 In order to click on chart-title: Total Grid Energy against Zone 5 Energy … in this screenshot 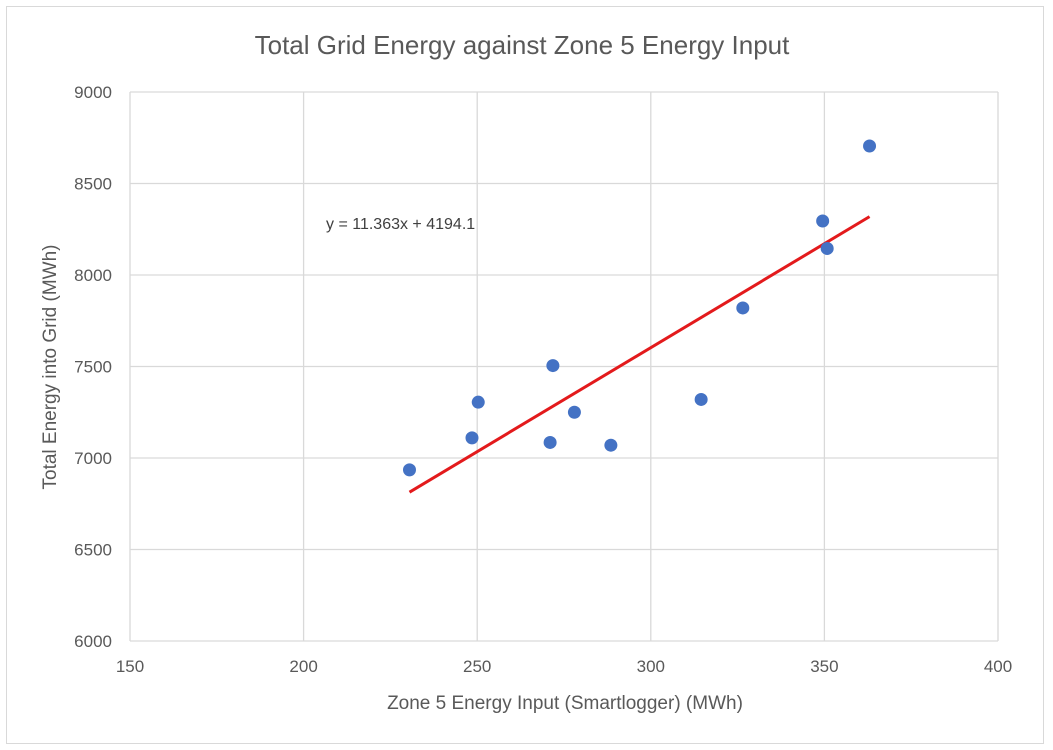, I will do `click(523, 45)`.